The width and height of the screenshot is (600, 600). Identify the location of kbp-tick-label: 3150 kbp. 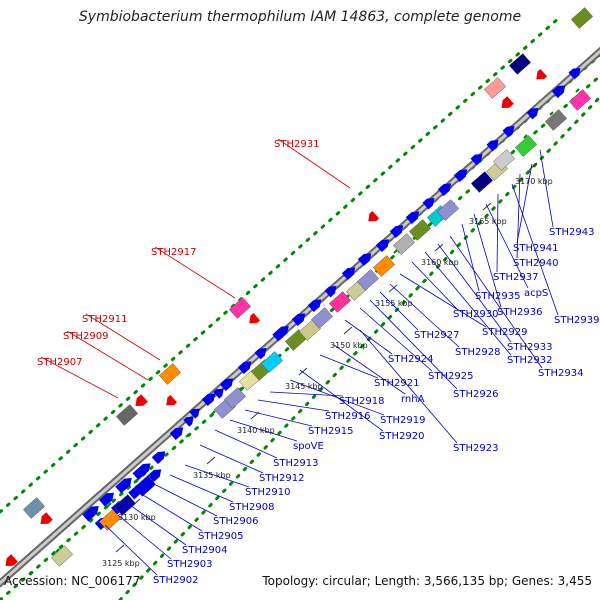
(349, 345).